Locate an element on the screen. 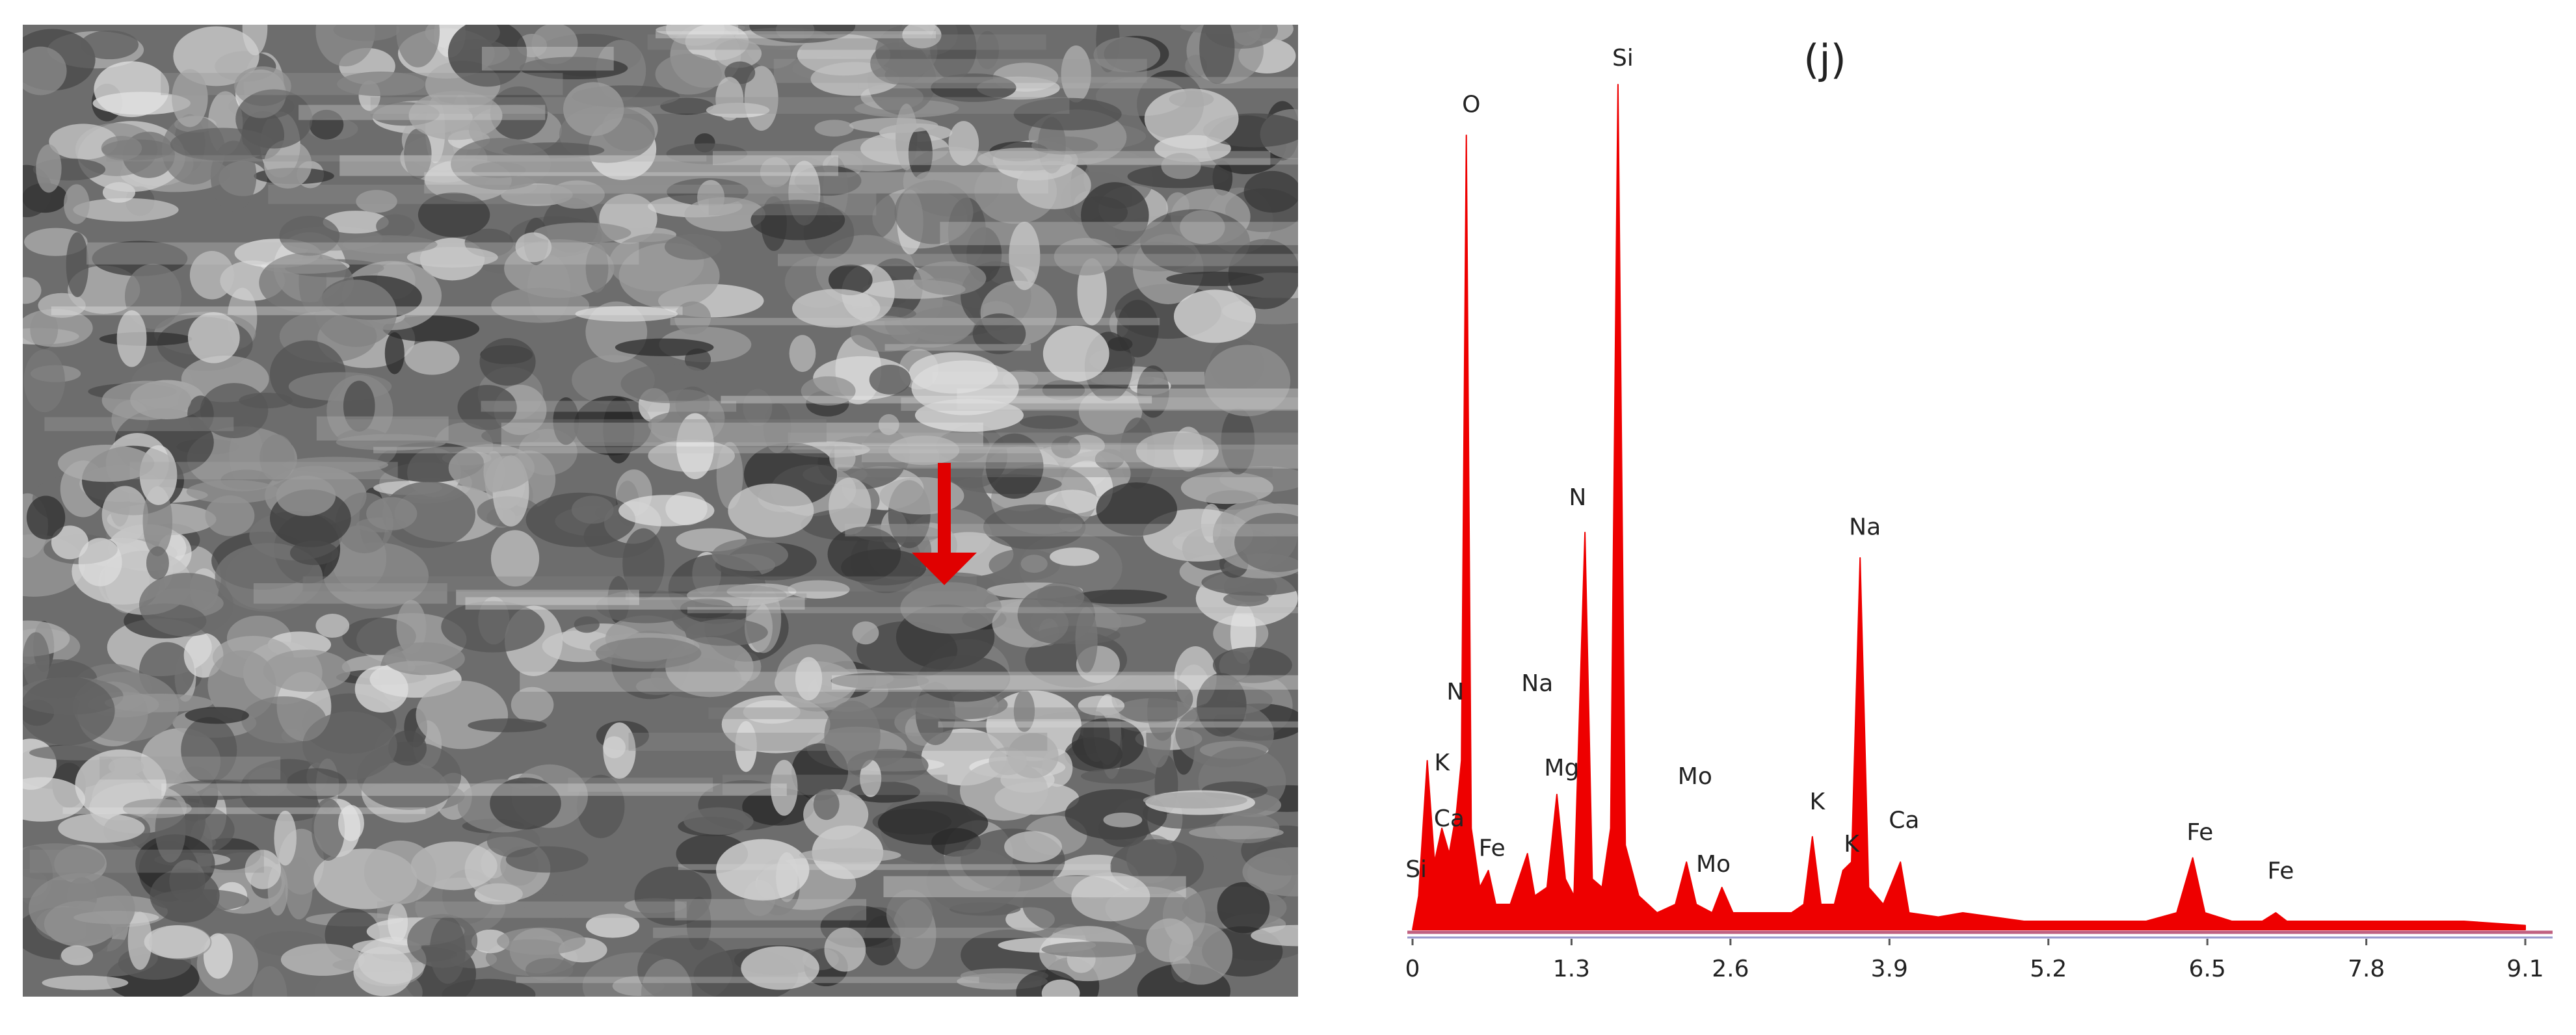  peak-label: Mo is located at coordinates (1714, 864).